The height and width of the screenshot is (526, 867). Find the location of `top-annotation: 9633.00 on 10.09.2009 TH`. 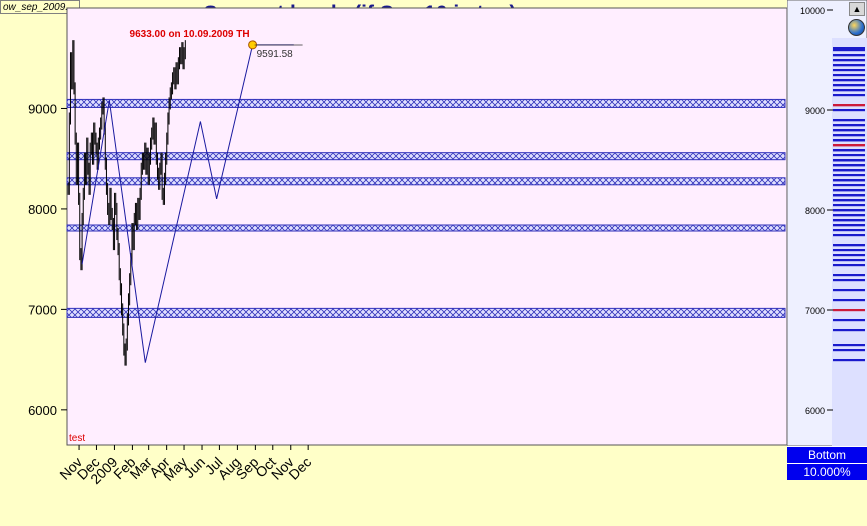

top-annotation: 9633.00 on 10.09.2009 TH is located at coordinates (190, 34).